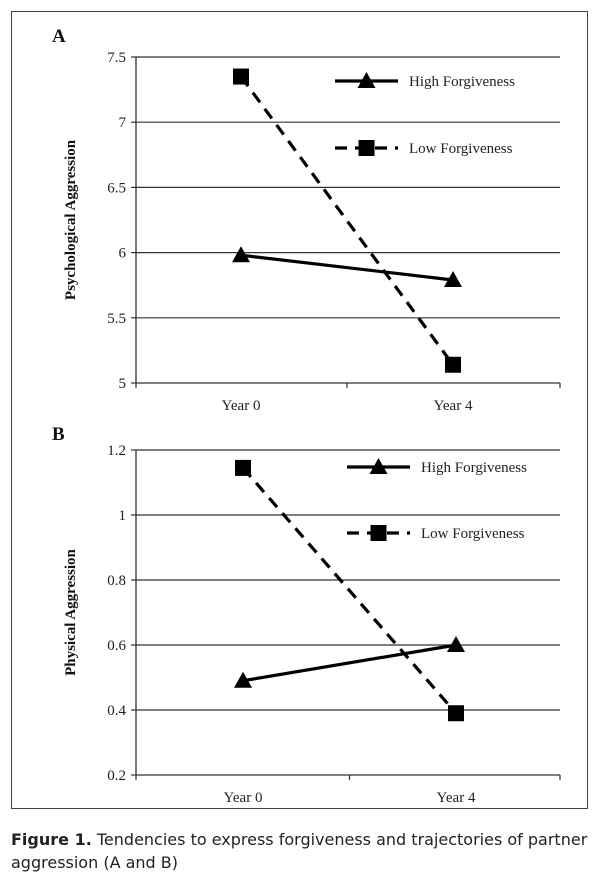  I want to click on y-tick-label: 0.2, so click(116, 776).